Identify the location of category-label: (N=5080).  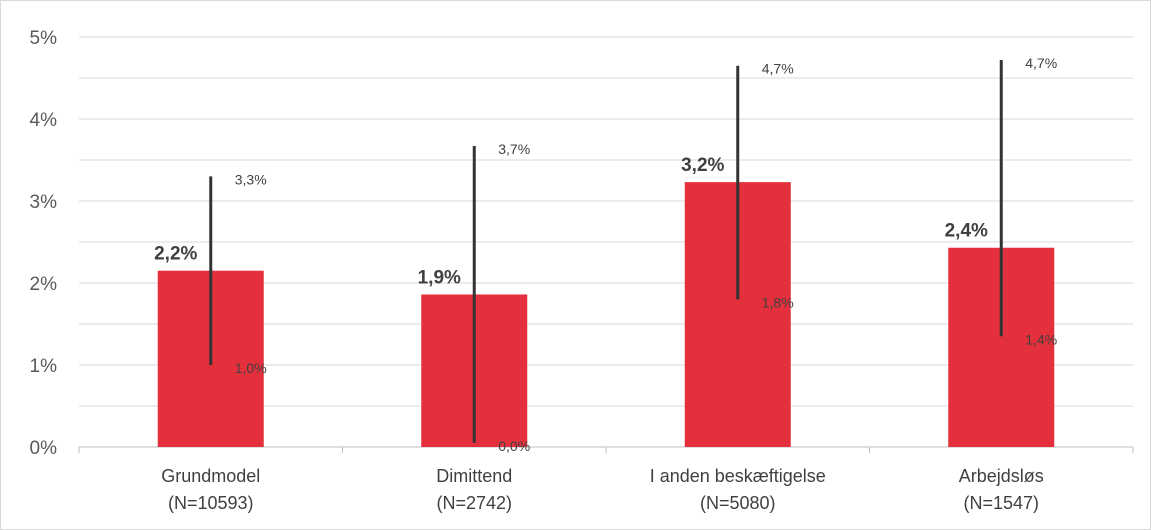
(738, 503).